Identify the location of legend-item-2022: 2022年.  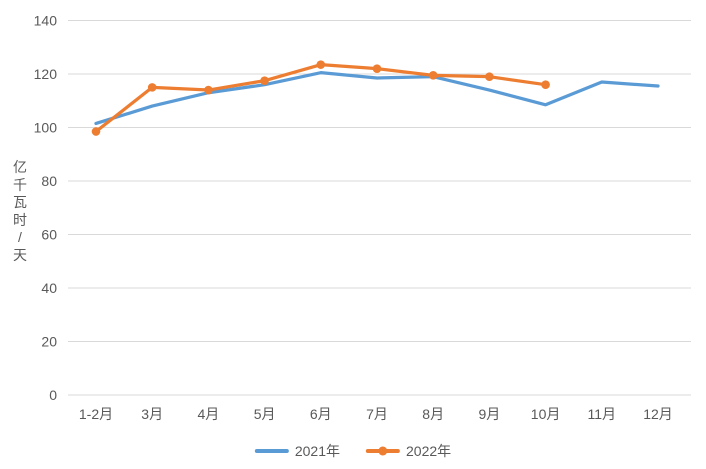
(408, 451).